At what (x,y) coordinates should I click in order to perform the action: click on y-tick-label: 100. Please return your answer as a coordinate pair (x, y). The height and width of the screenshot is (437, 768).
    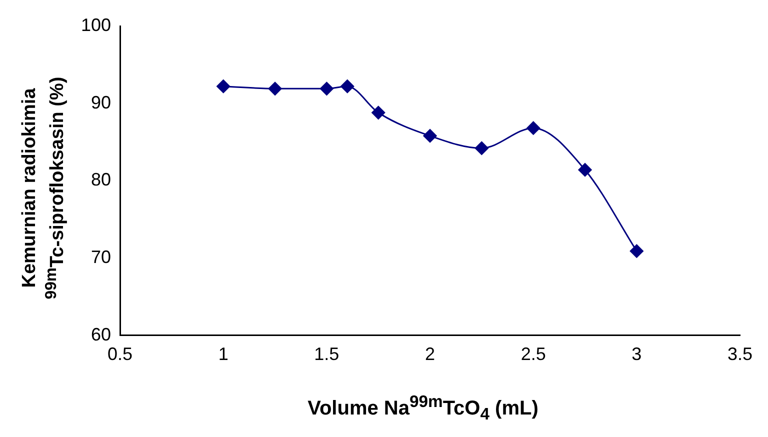
    Looking at the image, I should click on (96, 24).